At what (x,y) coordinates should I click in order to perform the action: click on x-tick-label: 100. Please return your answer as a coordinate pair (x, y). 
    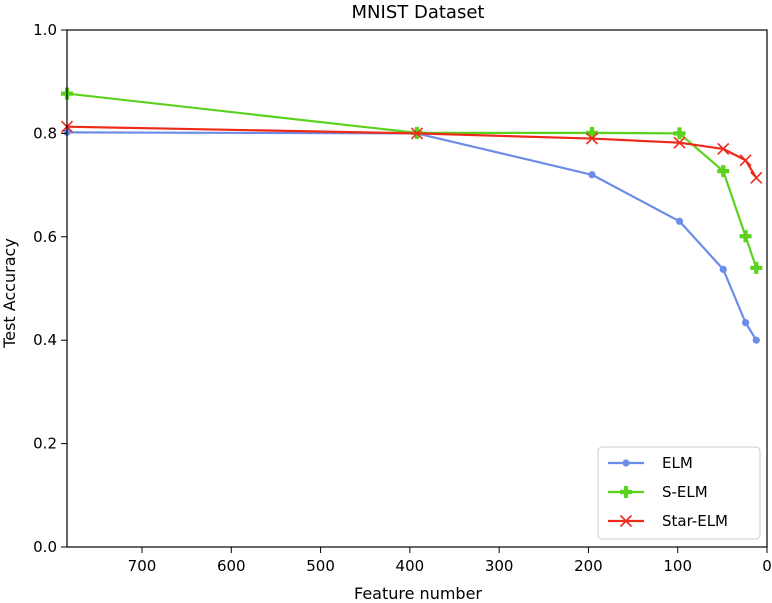
    Looking at the image, I should click on (677, 566).